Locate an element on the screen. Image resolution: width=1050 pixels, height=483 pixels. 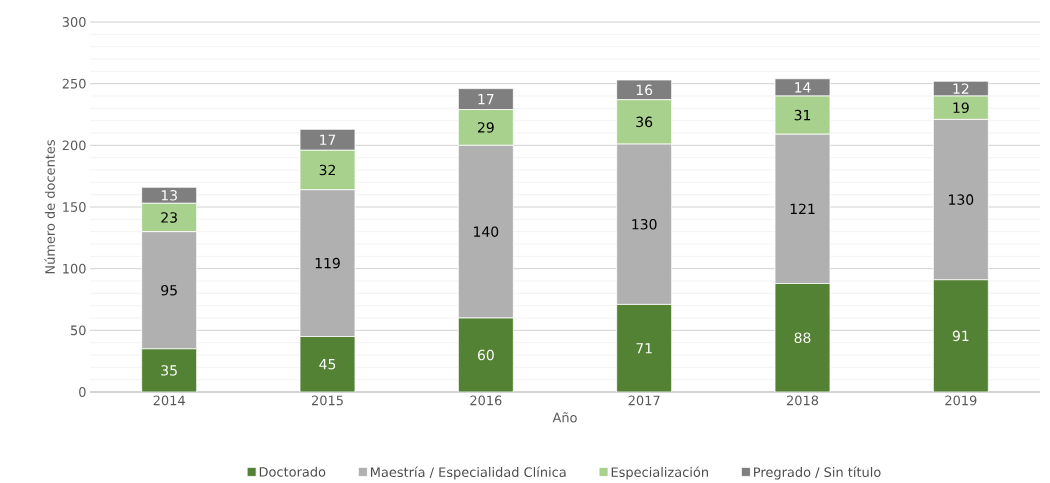
x-tick-label: 2014 is located at coordinates (169, 400).